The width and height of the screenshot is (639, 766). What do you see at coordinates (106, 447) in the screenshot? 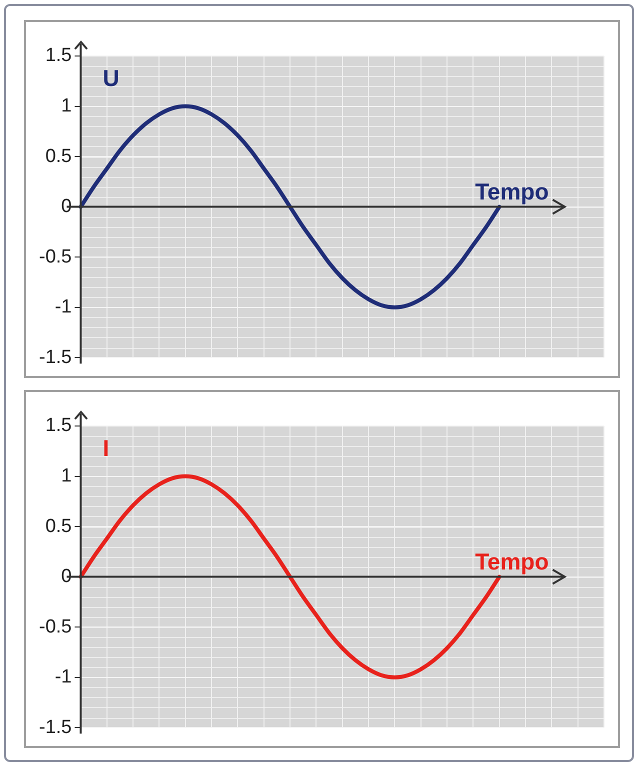
I see `y-axis-title: I` at bounding box center [106, 447].